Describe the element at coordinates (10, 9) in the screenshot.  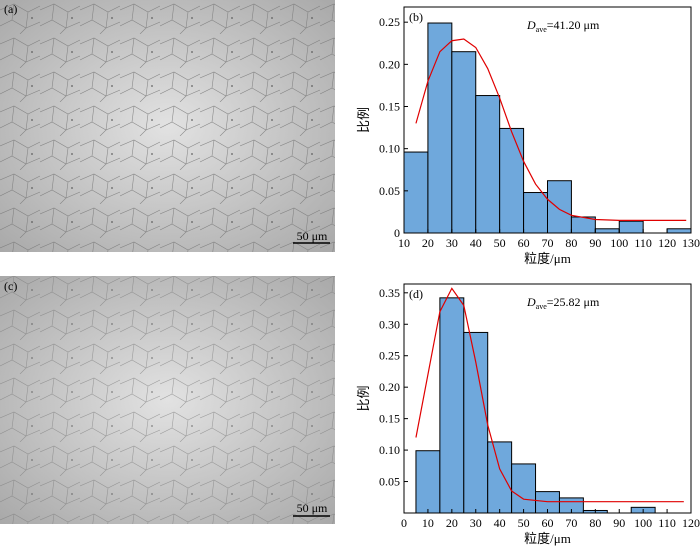
I see `panel-label: (a)` at that location.